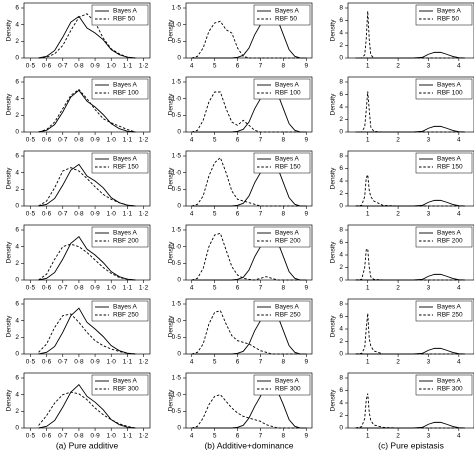 The image size is (474, 455). What do you see at coordinates (286, 19) in the screenshot?
I see `legend-label: RBF 50` at bounding box center [286, 19].